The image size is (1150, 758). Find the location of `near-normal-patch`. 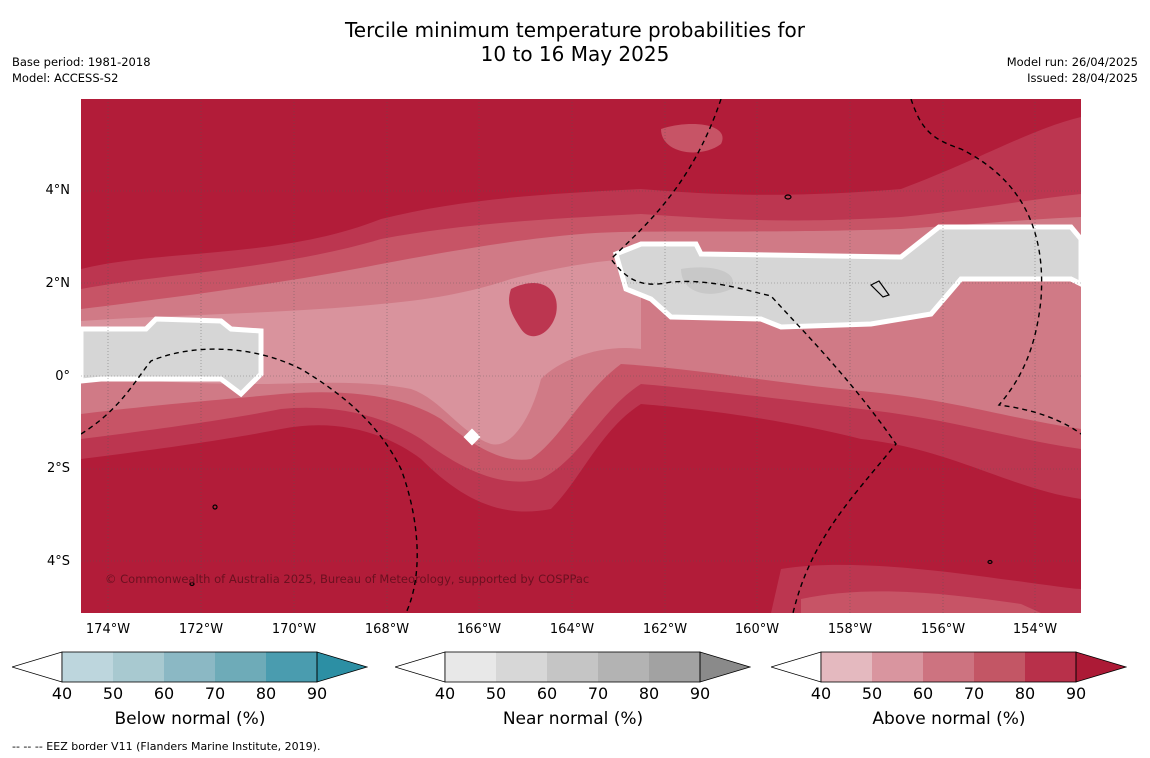

near-normal-patch is located at coordinates (707, 280).